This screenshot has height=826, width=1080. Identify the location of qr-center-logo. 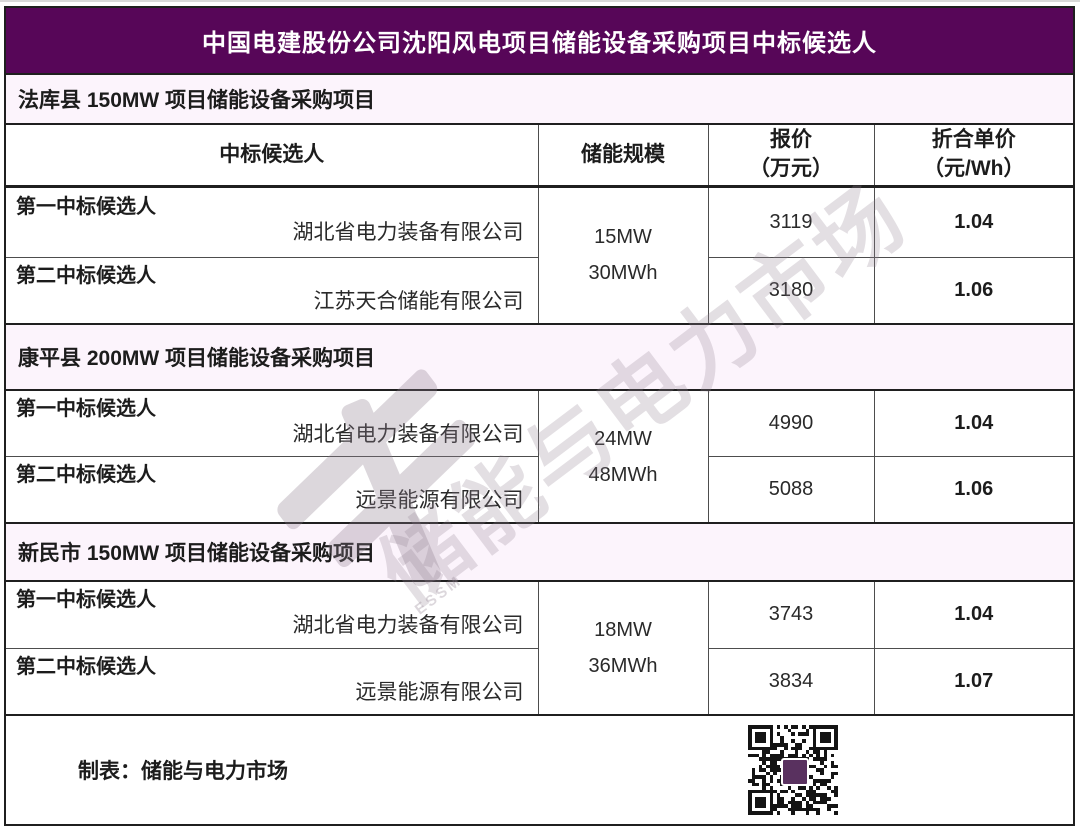
(795, 772).